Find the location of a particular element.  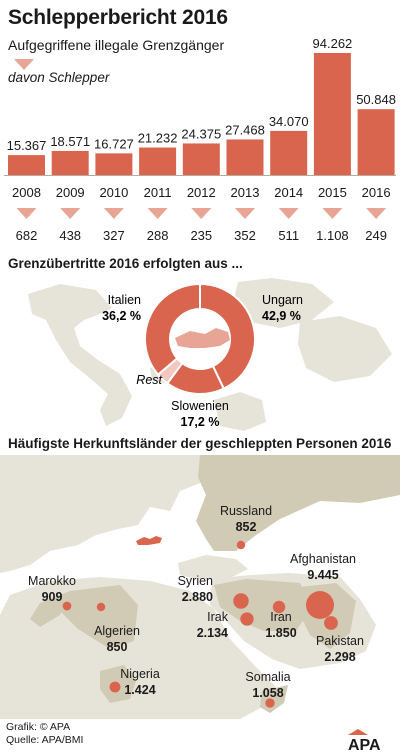

year-label-2014: 2014 is located at coordinates (288, 192).